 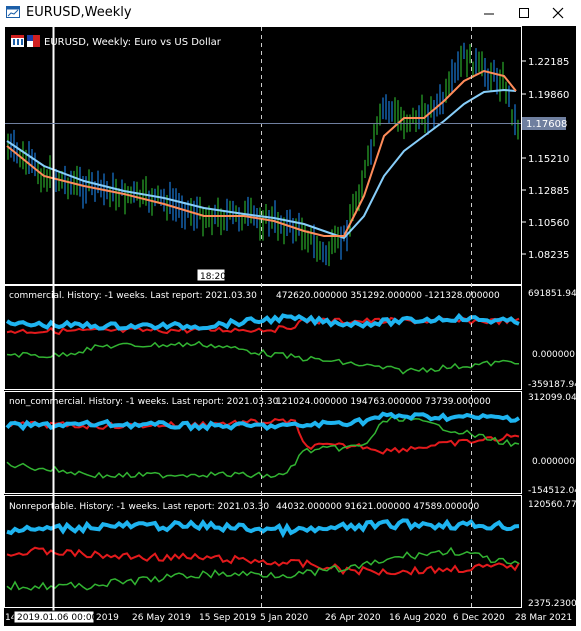 What do you see at coordinates (552, 491) in the screenshot?
I see `non-commercial-tick: -154512.045` at bounding box center [552, 491].